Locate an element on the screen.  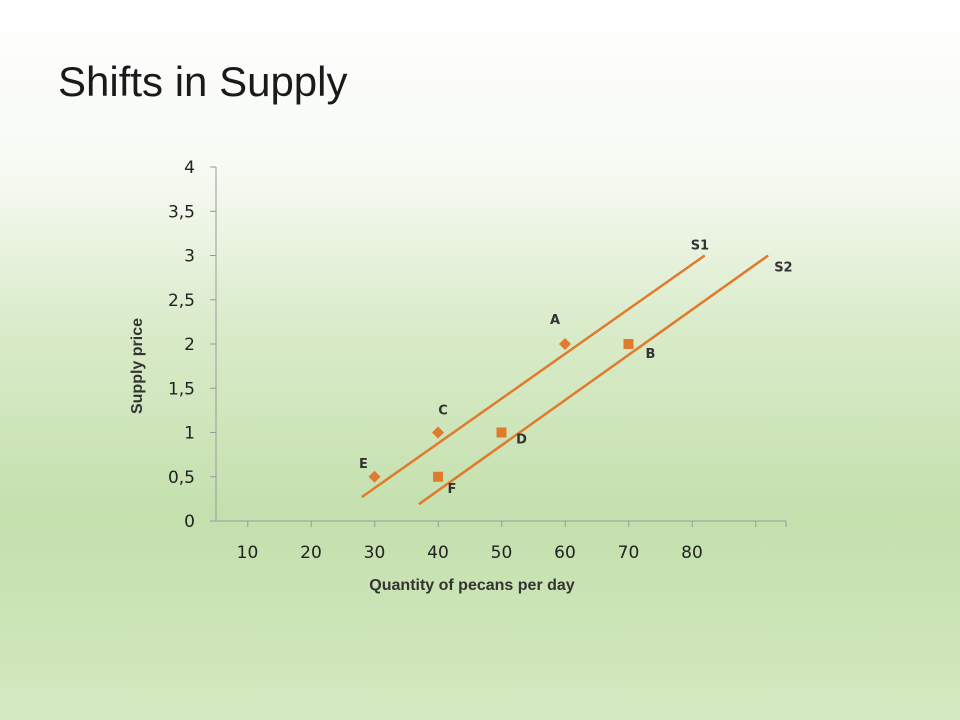
line-label-s1: S1 is located at coordinates (700, 246).